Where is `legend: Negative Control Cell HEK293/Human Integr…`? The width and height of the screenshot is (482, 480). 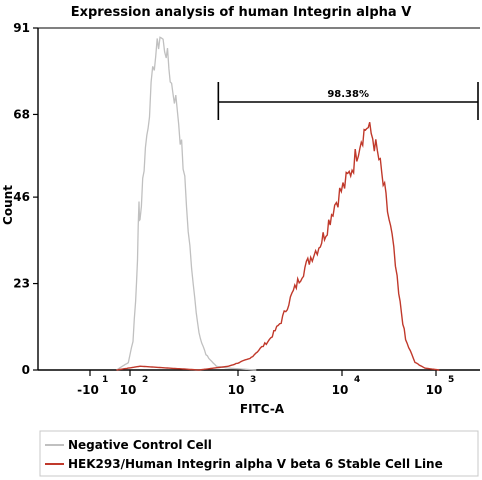 legend: Negative Control Cell HEK293/Human Integr… is located at coordinates (259, 453).